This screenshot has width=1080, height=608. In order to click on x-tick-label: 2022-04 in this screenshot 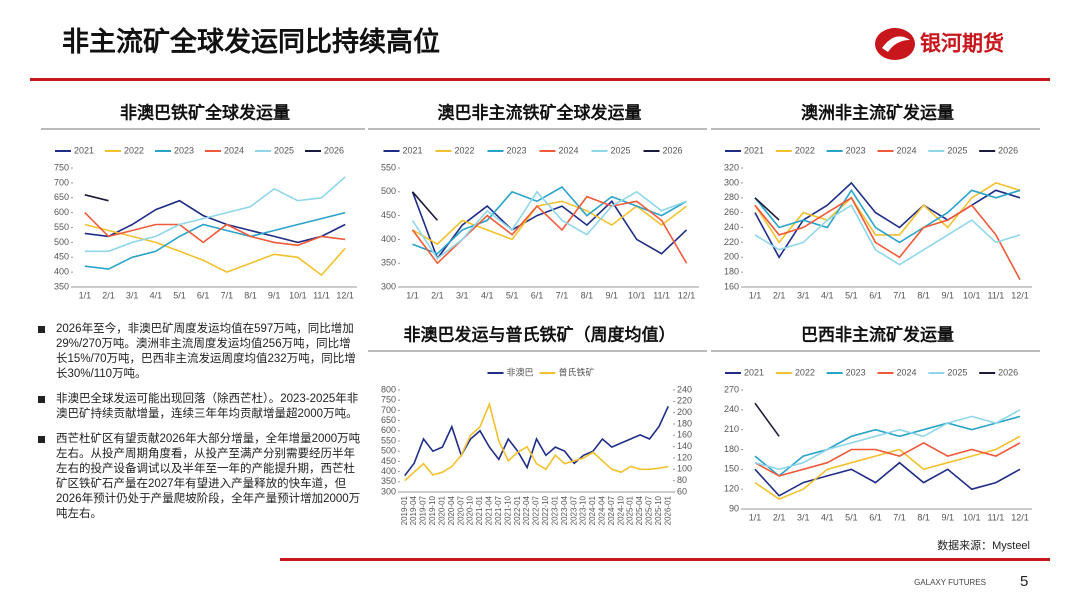, I will do `click(526, 510)`.